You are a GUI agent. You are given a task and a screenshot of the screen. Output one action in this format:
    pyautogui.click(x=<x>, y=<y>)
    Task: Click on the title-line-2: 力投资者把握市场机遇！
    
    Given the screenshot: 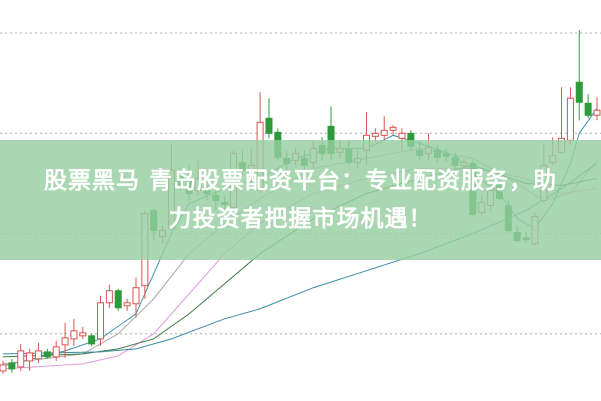 What is the action you would take?
    pyautogui.click(x=300, y=219)
    